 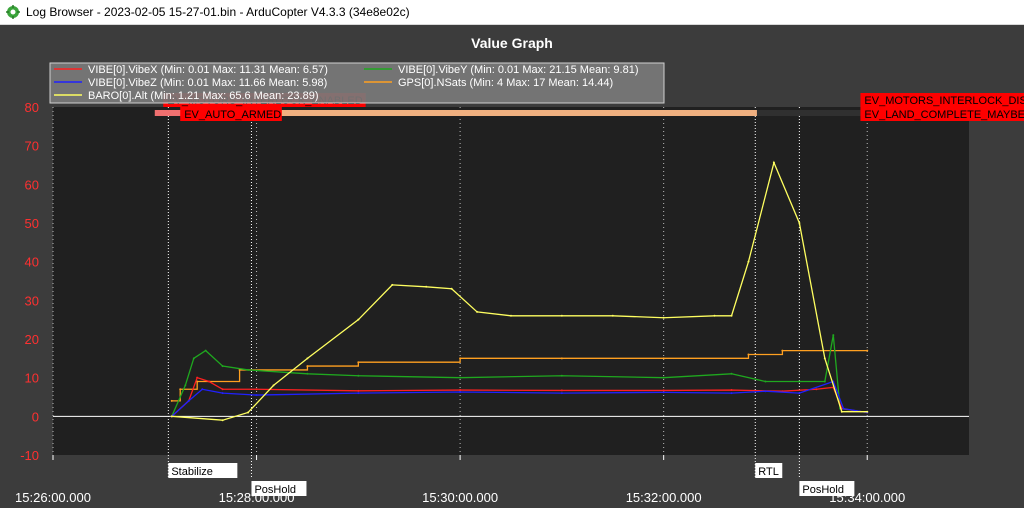 I want to click on flight-mode-label: Stabilize, so click(x=203, y=470).